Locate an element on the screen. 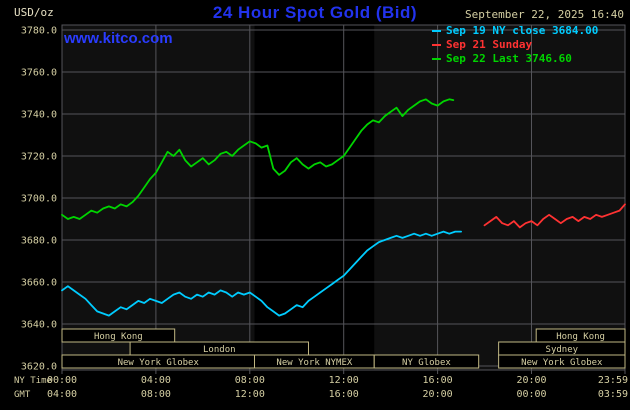 This screenshot has width=630, height=410. datetime-label: September 22, 2025 16:40 is located at coordinates (544, 14).